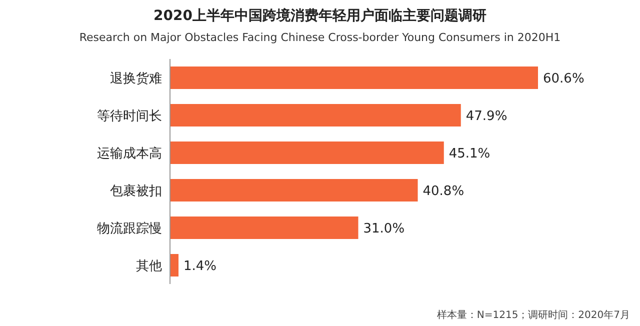 The image size is (640, 326). Describe the element at coordinates (136, 190) in the screenshot. I see `y-tick-label: 包裹被扣` at that location.